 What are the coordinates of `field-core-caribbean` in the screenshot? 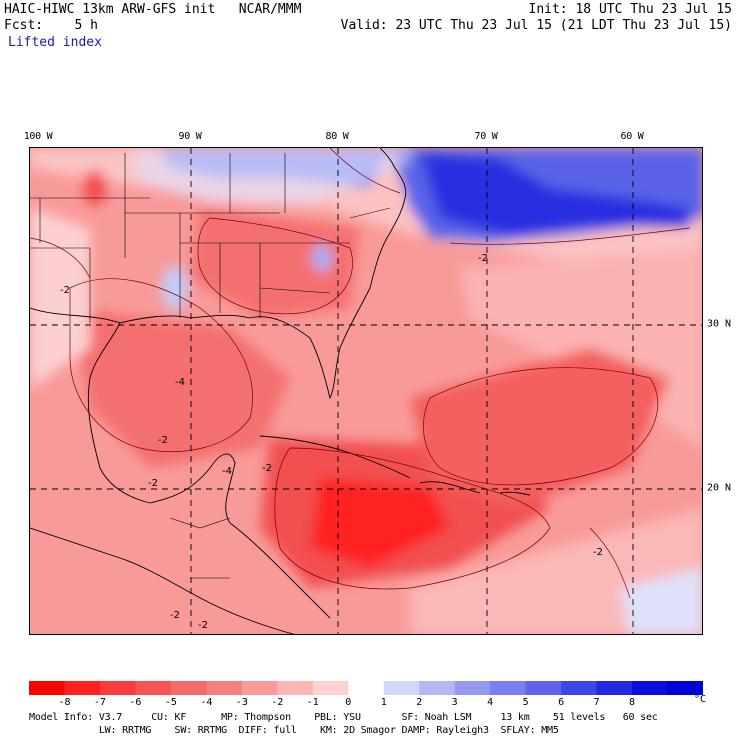 It's located at (380, 523).